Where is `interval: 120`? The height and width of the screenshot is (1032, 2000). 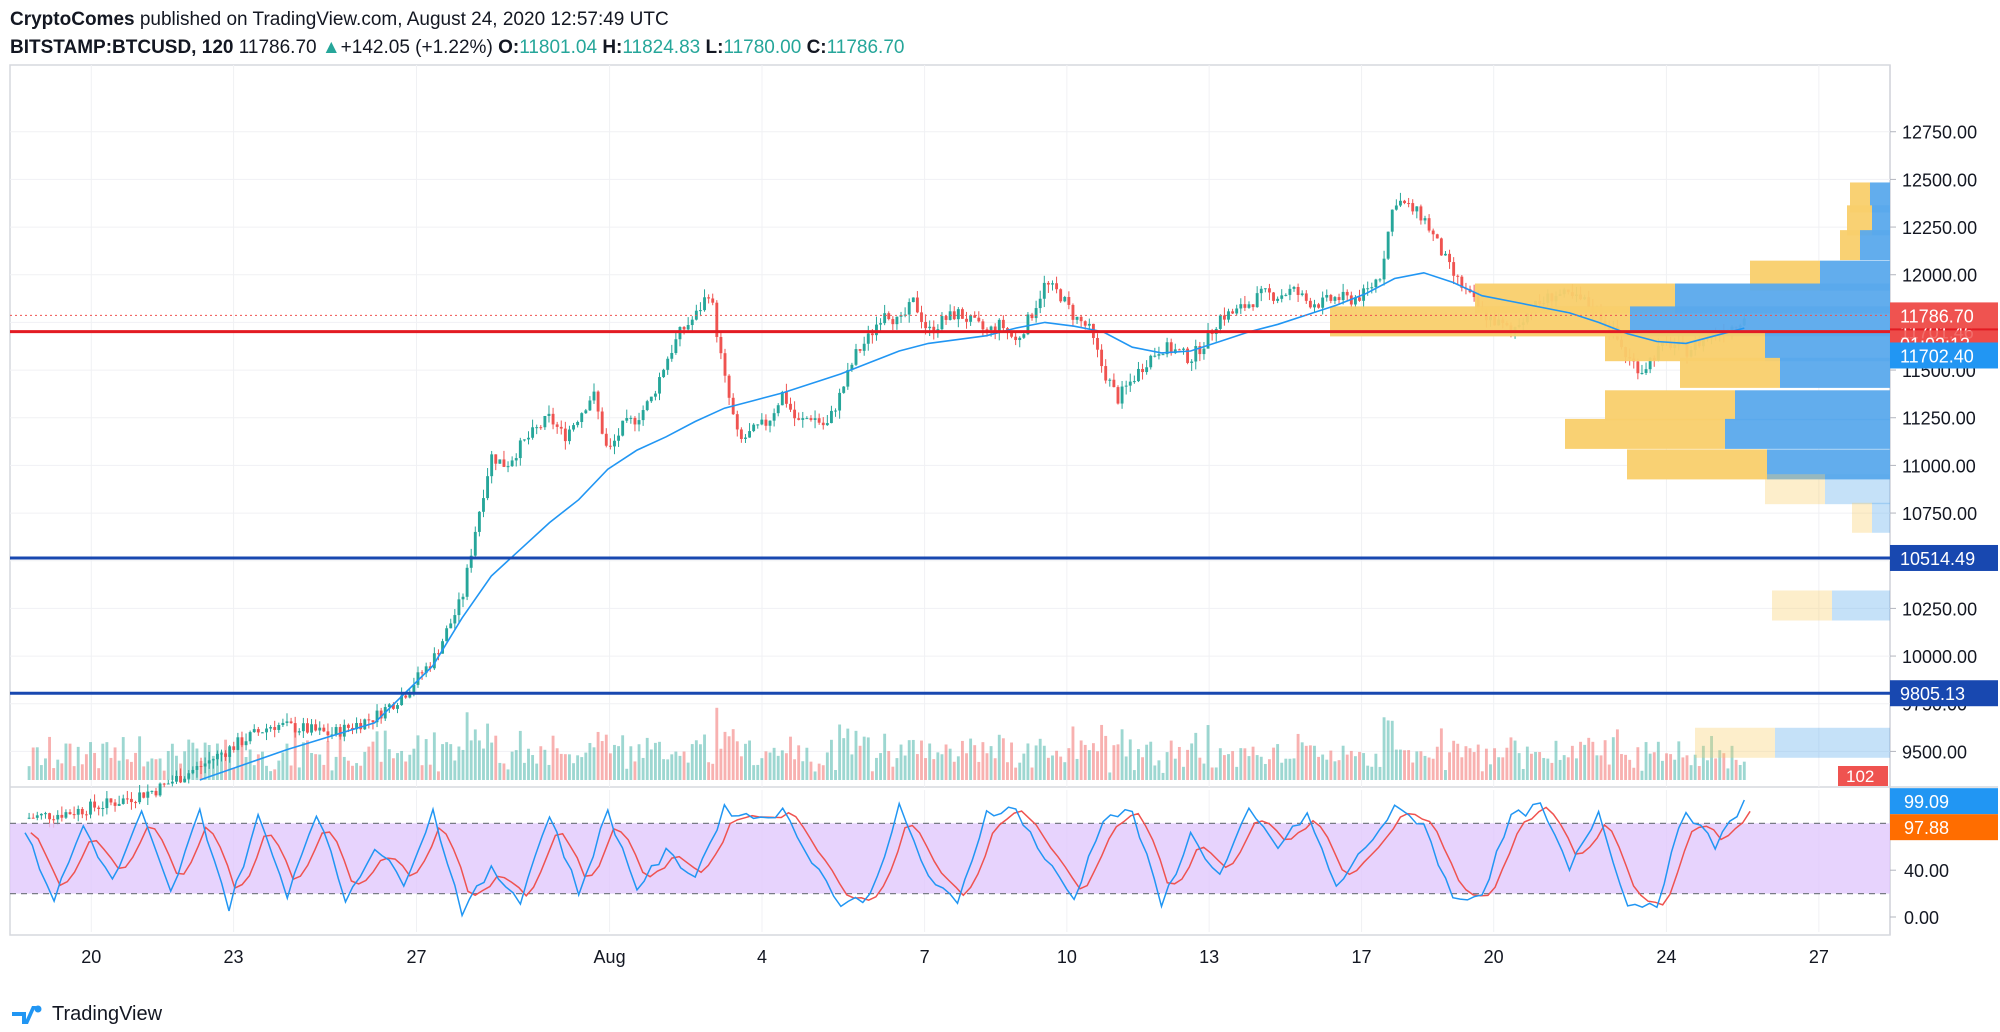 interval: 120 is located at coordinates (217, 47).